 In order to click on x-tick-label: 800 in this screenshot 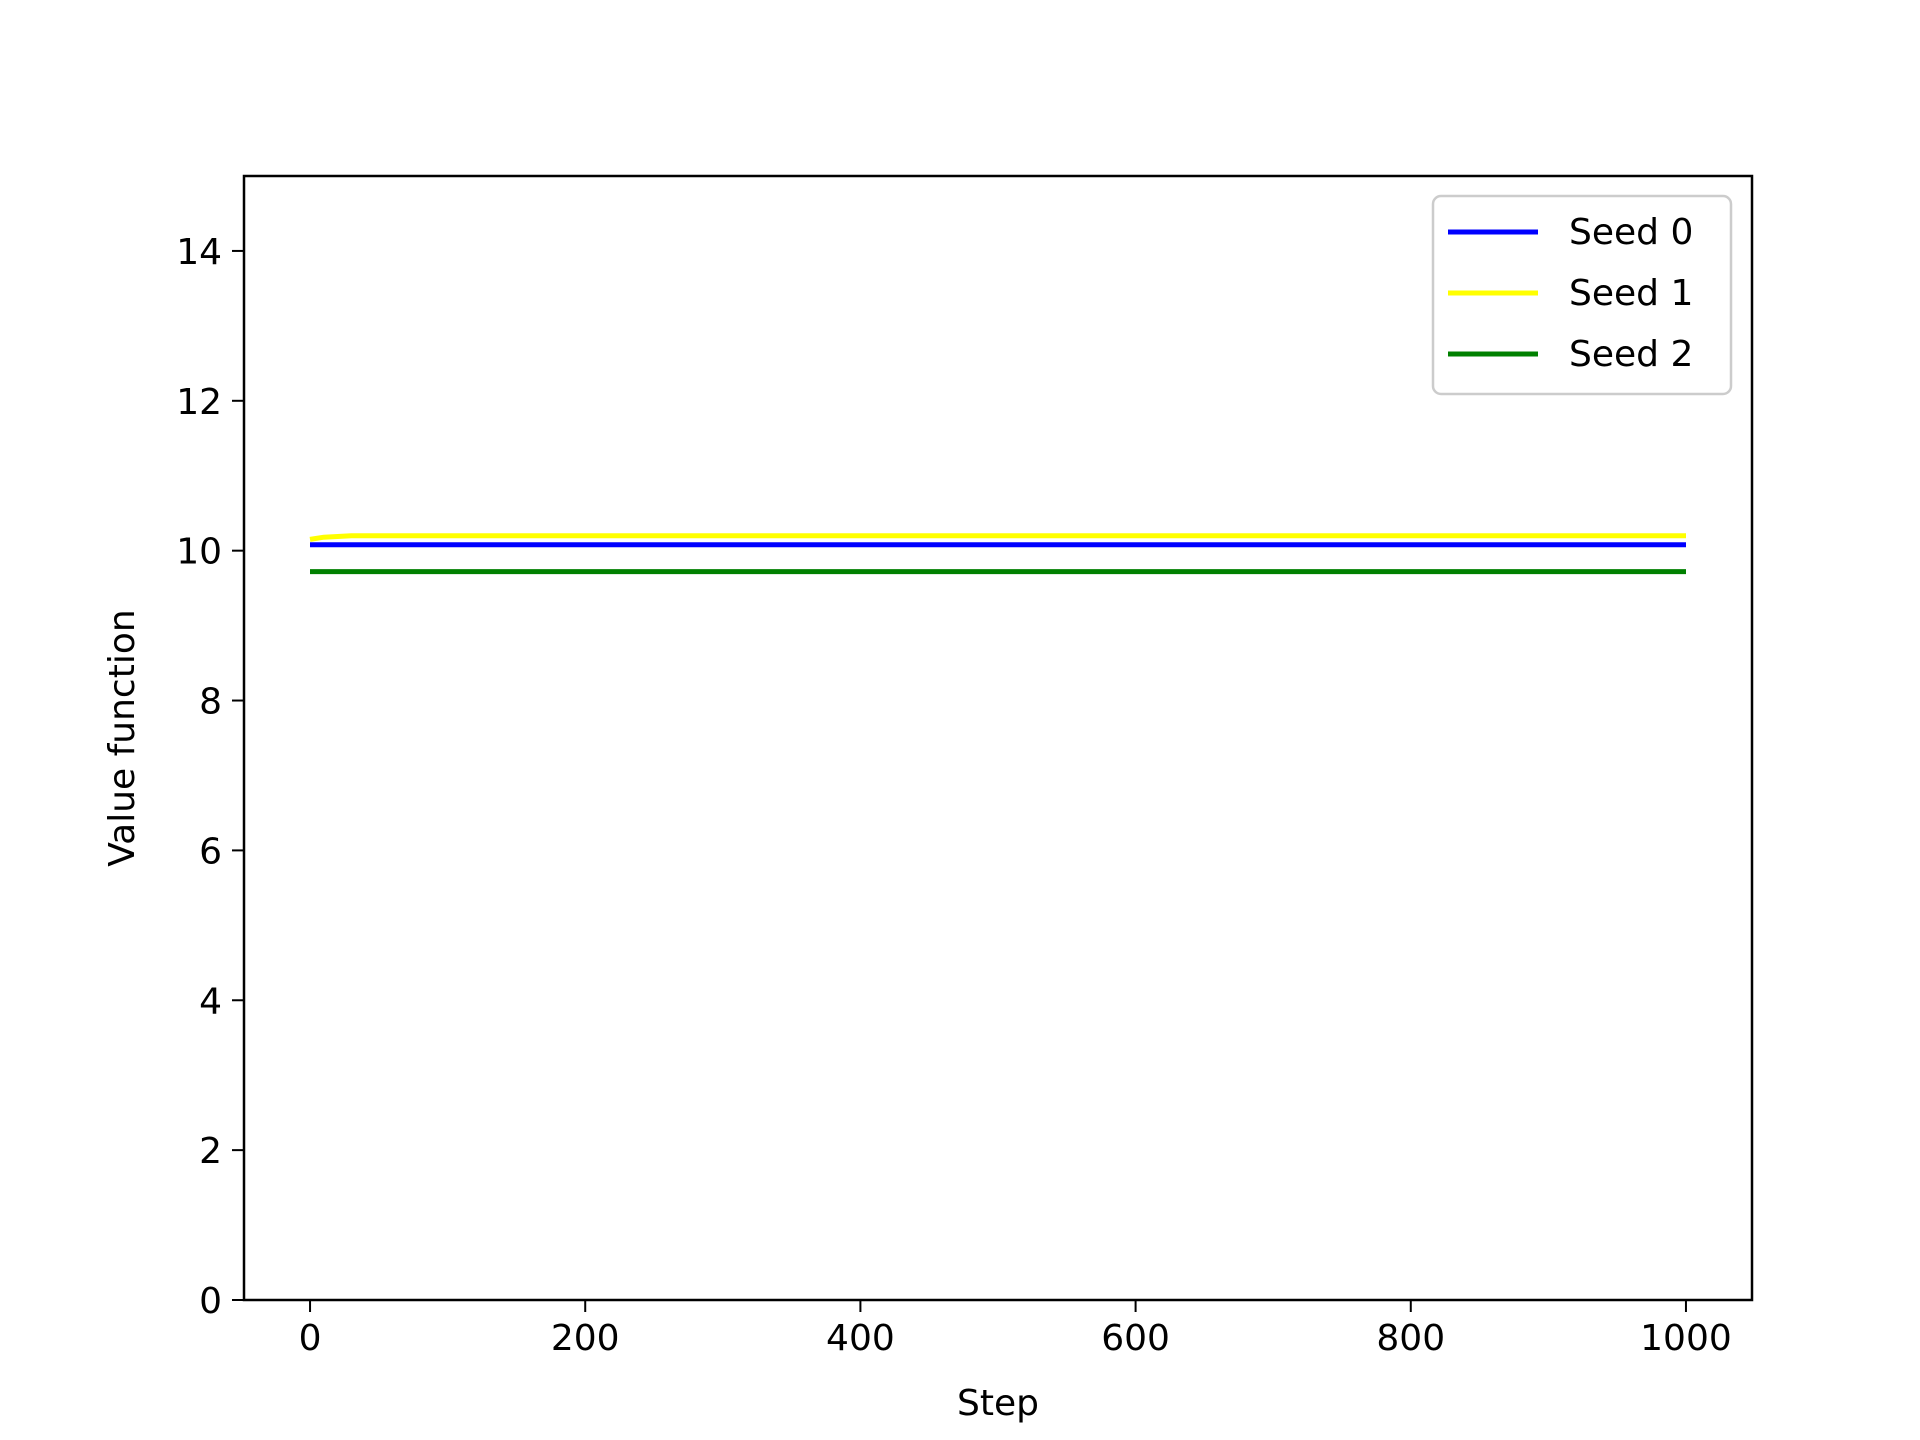, I will do `click(1410, 1338)`.